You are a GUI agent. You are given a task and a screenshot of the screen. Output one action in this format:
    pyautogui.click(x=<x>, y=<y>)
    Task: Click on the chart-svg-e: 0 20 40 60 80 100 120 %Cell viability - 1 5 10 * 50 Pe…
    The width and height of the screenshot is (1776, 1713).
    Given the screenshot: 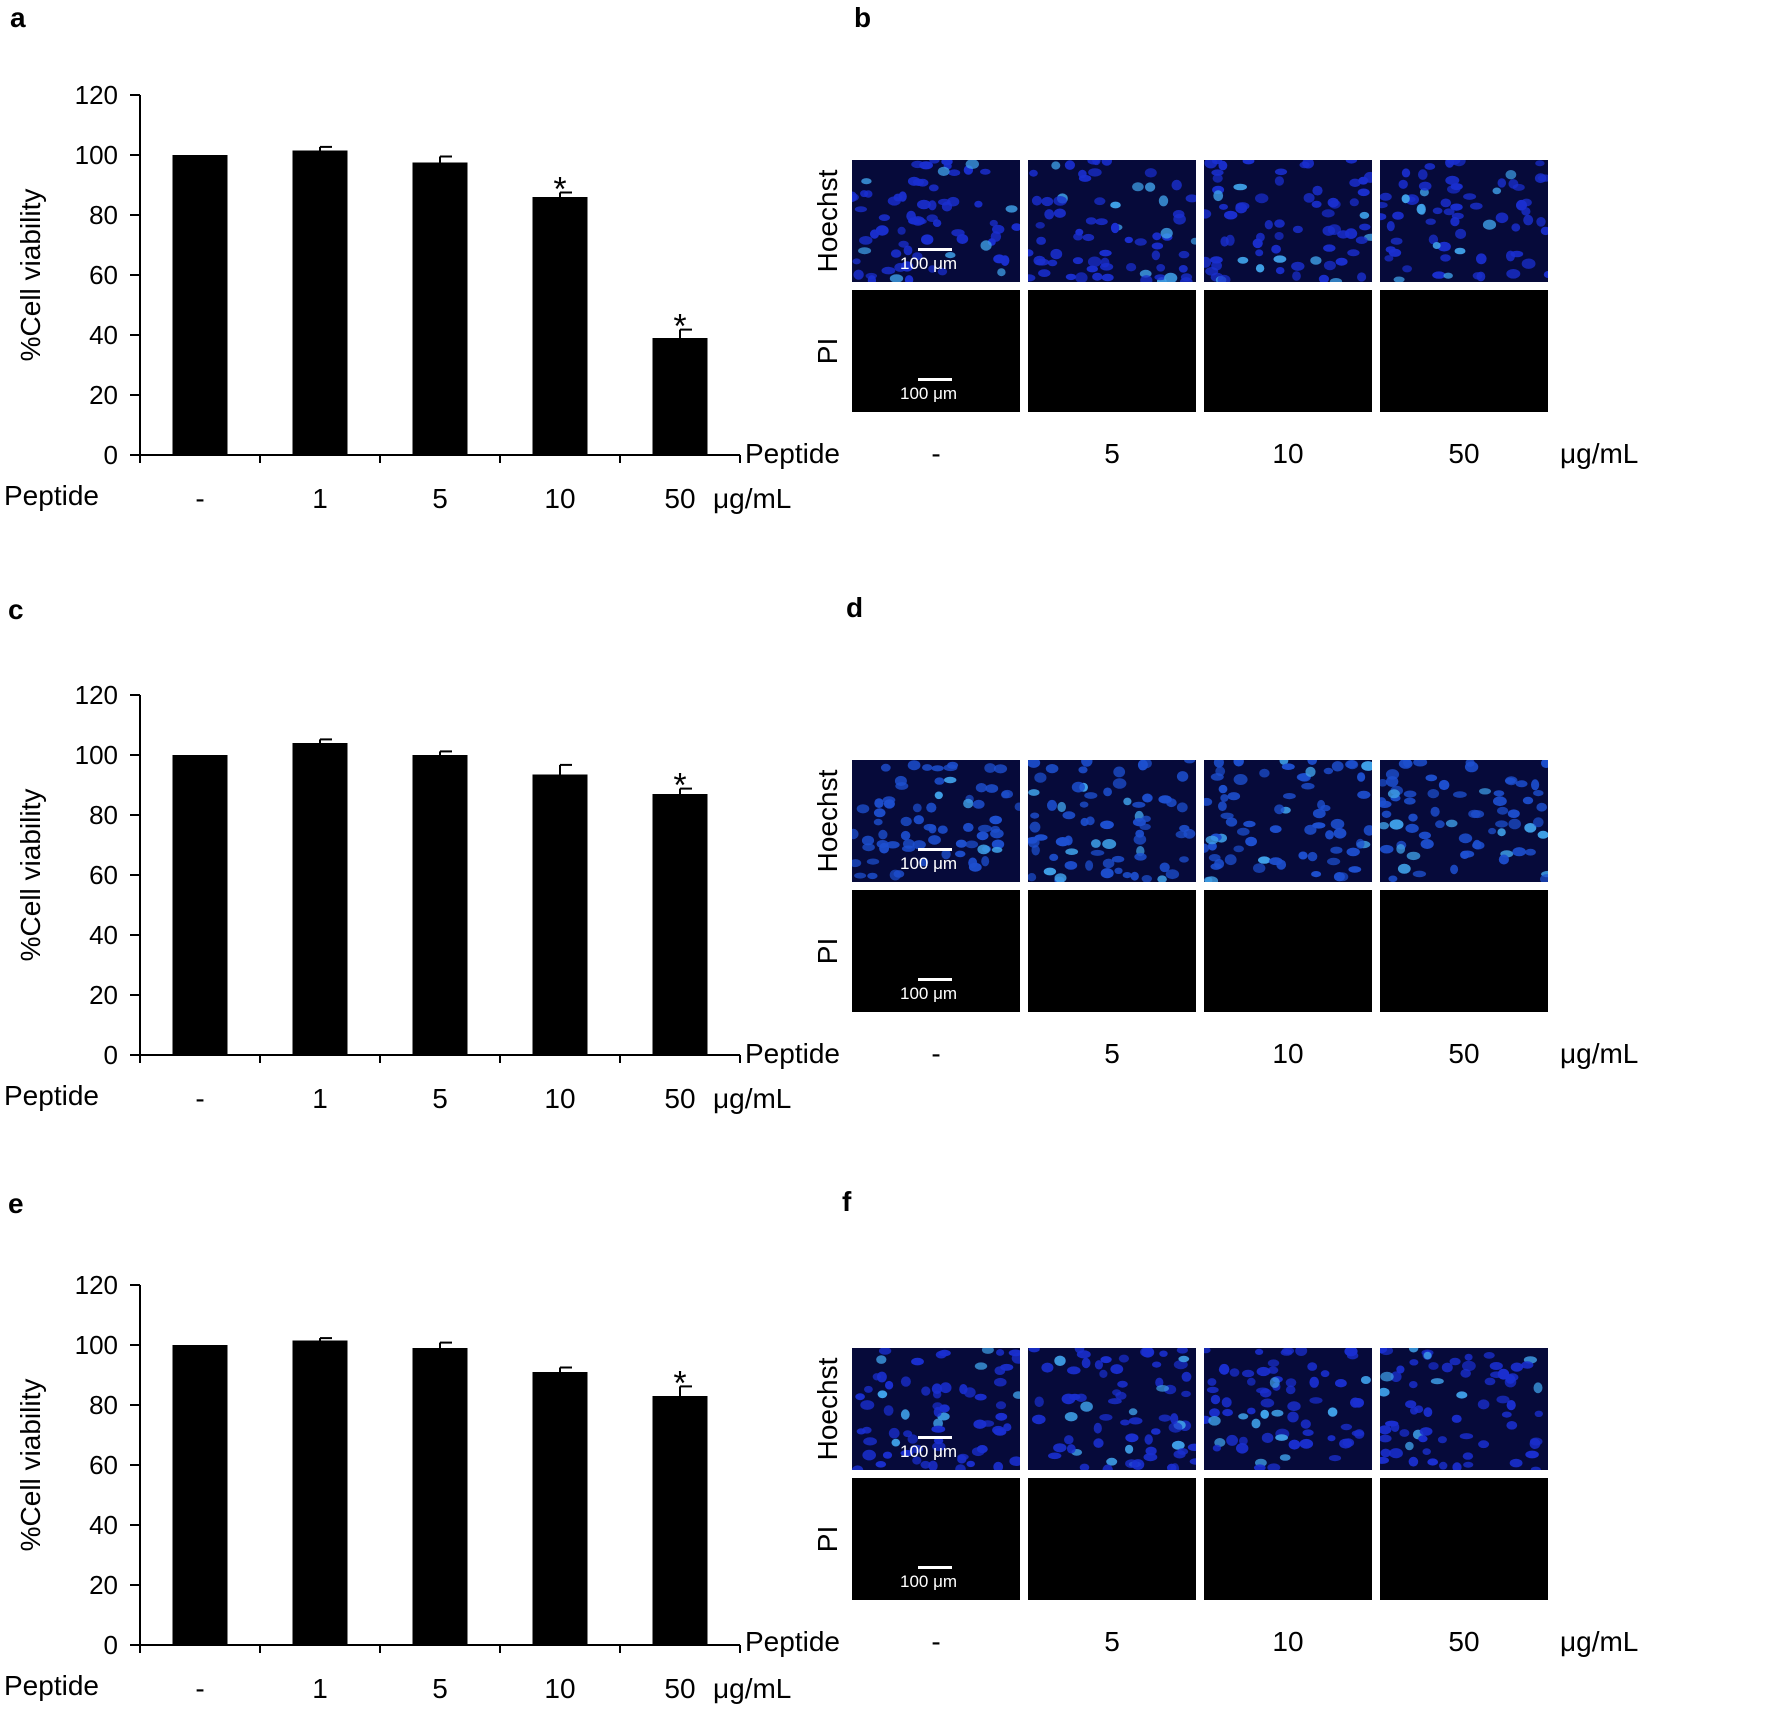 What is the action you would take?
    pyautogui.click(x=397, y=1487)
    